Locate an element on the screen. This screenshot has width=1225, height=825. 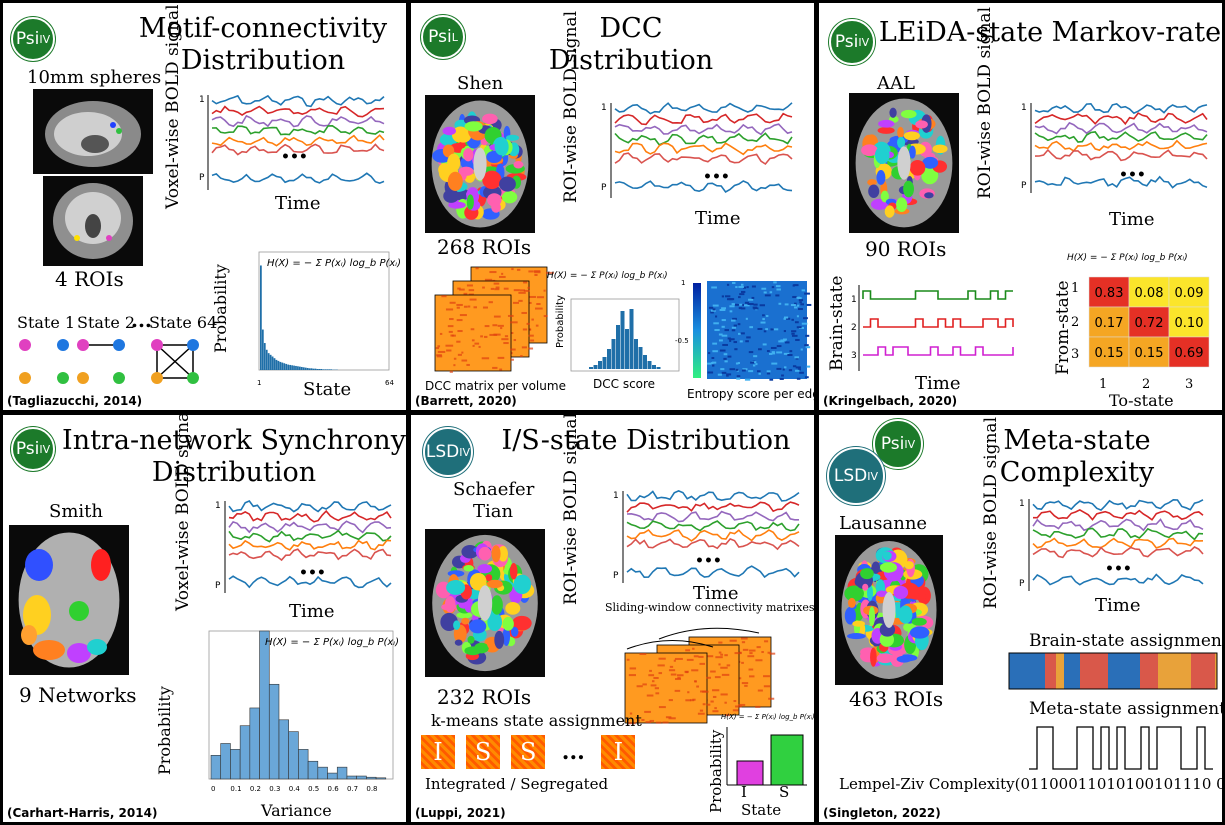
hist-xtick: 0.2 is located at coordinates (255, 789).